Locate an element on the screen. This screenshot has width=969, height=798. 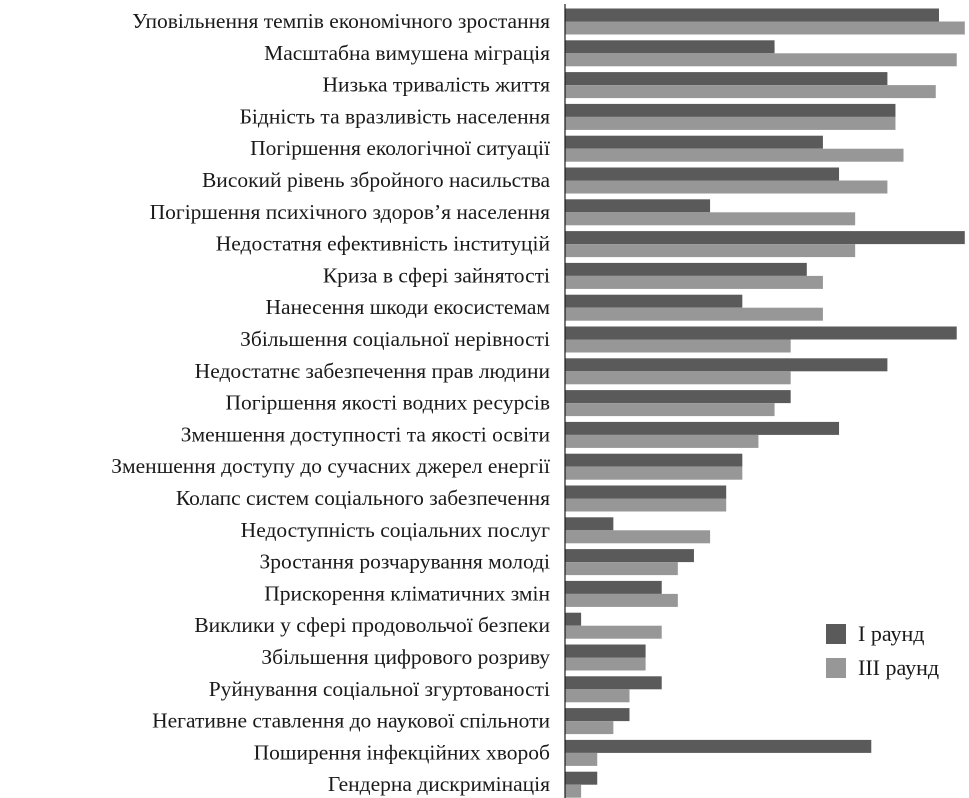
category-label: Виклики у сфері продовольчої безпеки is located at coordinates (372, 625).